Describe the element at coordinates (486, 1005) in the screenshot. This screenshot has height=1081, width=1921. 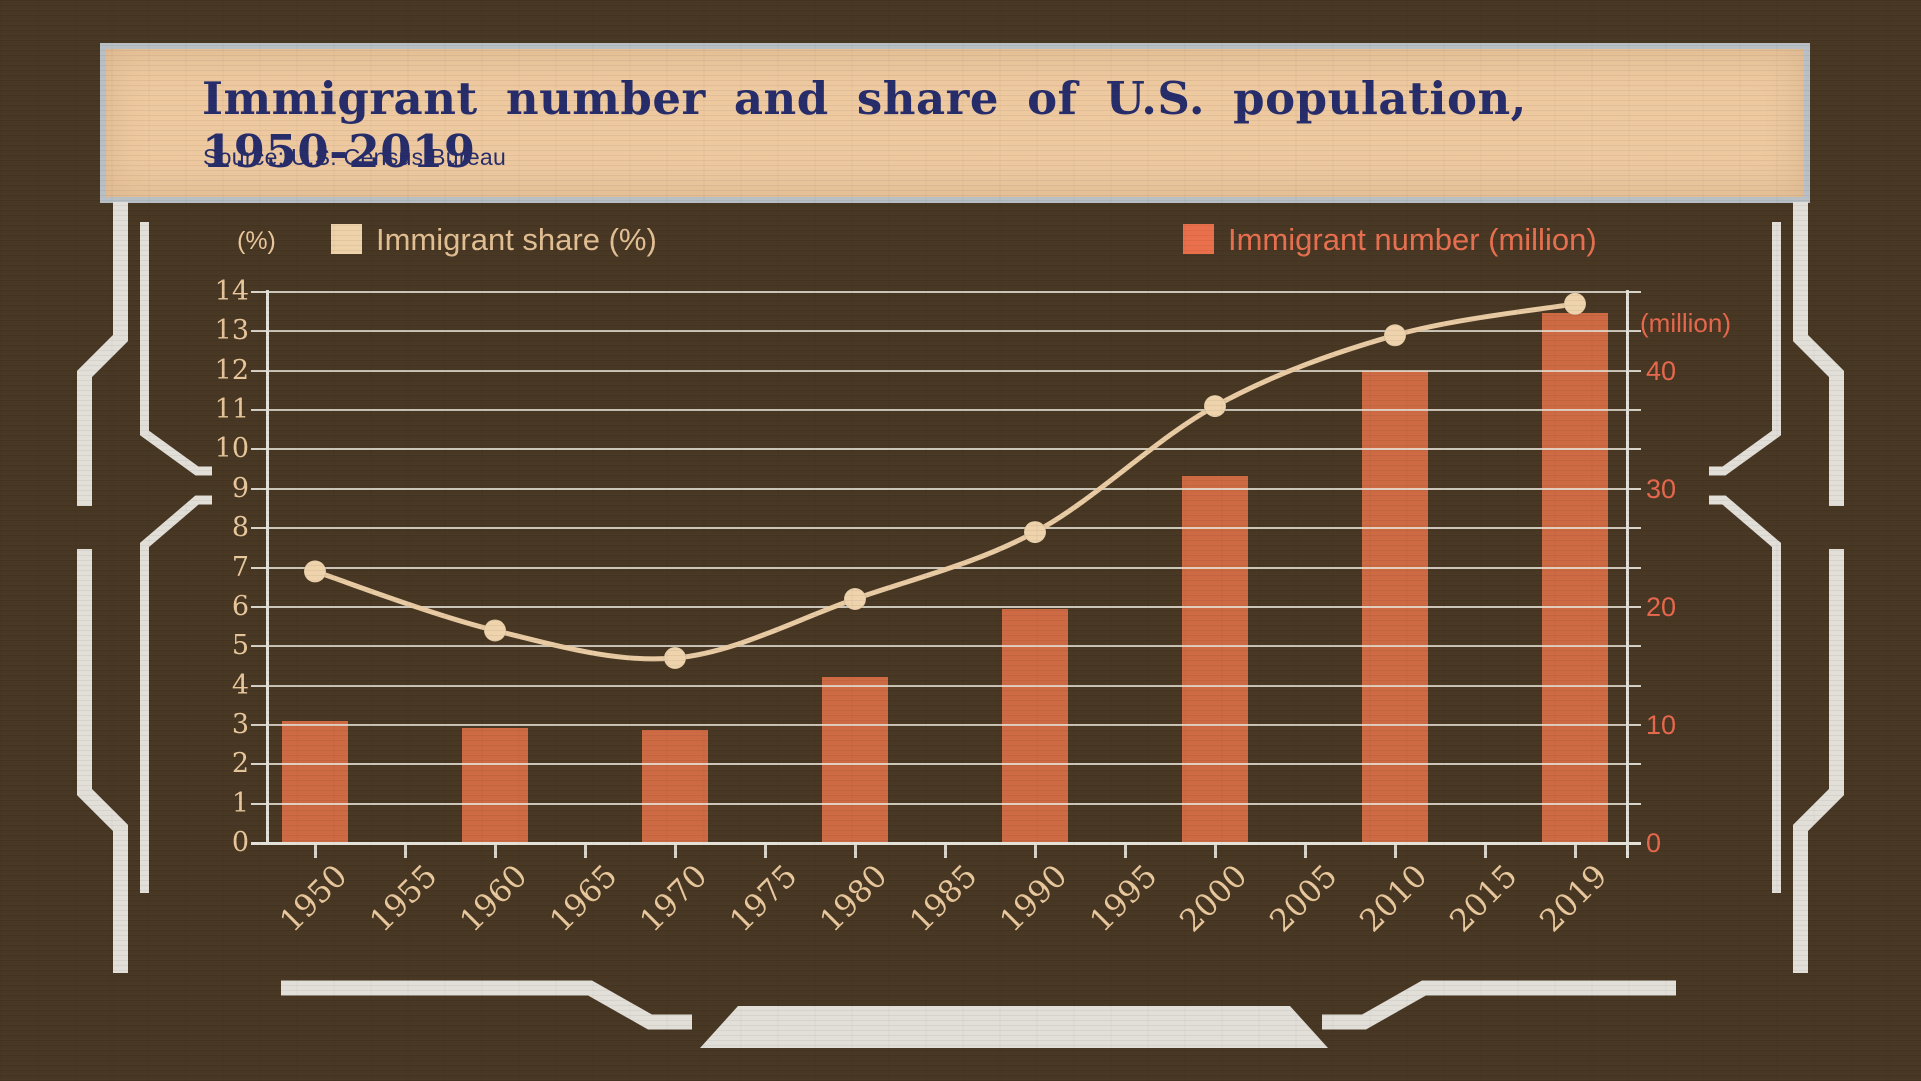
I see `bottom-rail-left-arm` at that location.